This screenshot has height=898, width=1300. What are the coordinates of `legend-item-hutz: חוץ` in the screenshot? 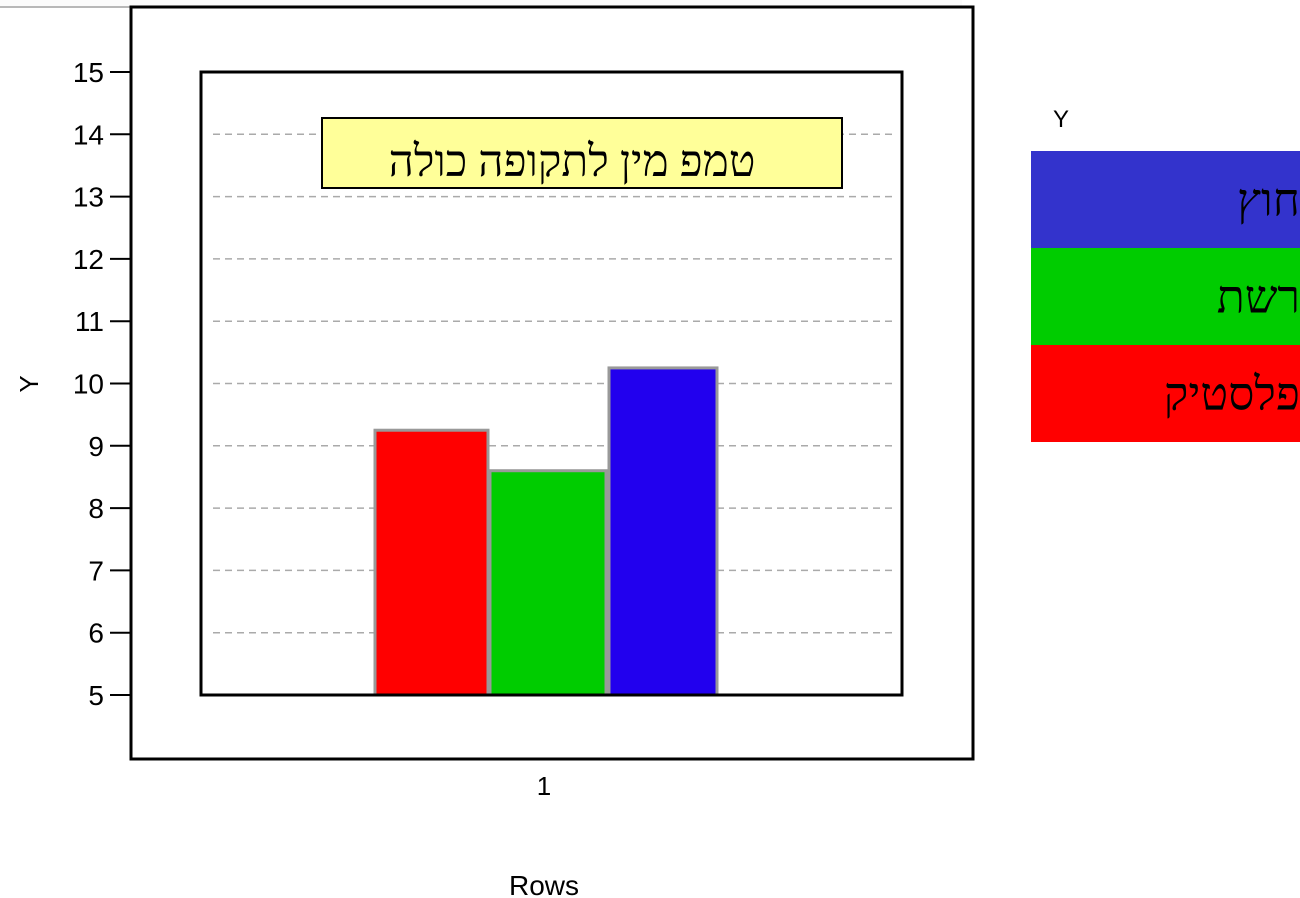 It's located at (1165, 199).